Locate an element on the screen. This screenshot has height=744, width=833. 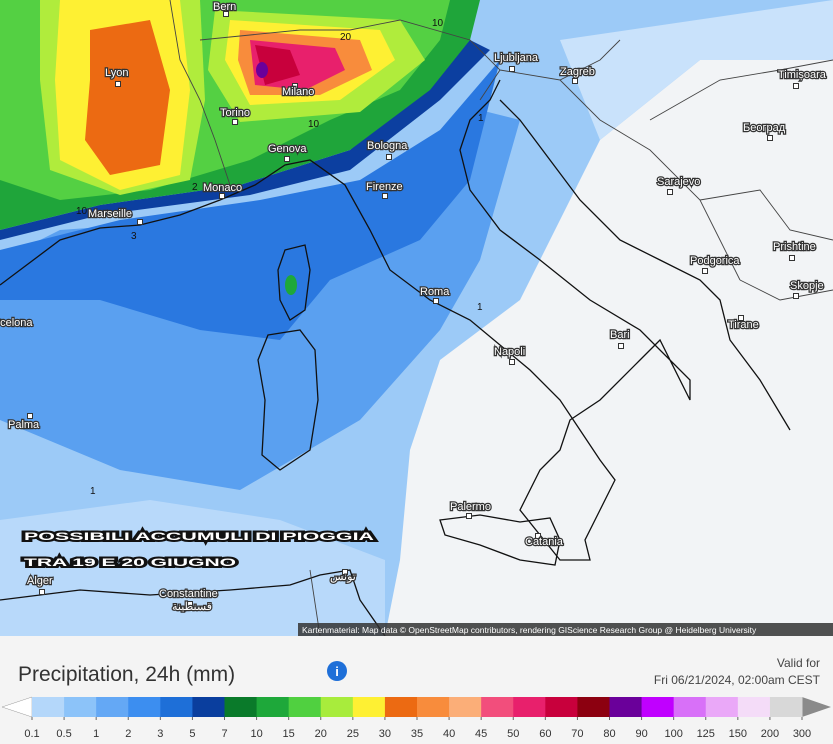
colorbar-label: 125 is located at coordinates (706, 734).